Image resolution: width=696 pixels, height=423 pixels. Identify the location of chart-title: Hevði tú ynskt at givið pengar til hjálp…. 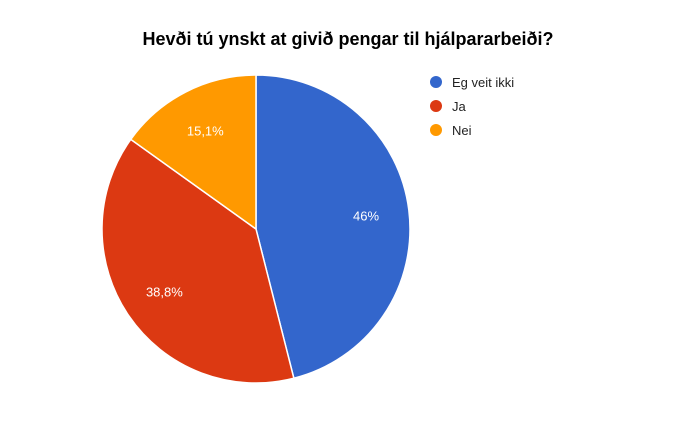
(347, 39).